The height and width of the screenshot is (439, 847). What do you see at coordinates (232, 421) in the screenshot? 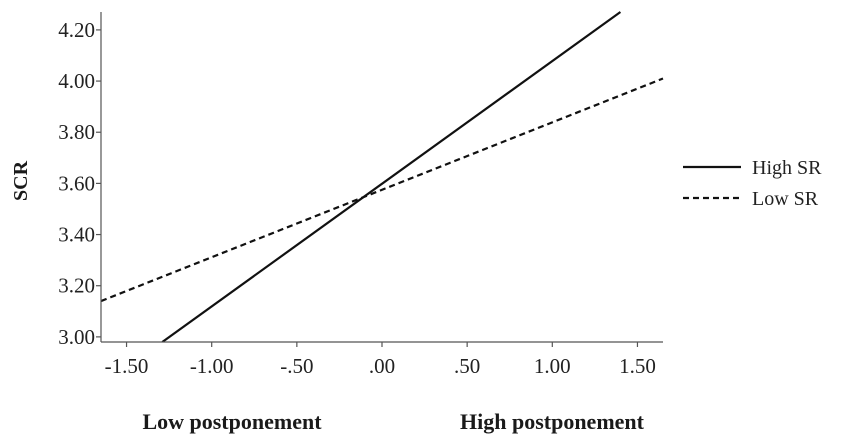
I see `x-axis-label-low: Low postponement` at bounding box center [232, 421].